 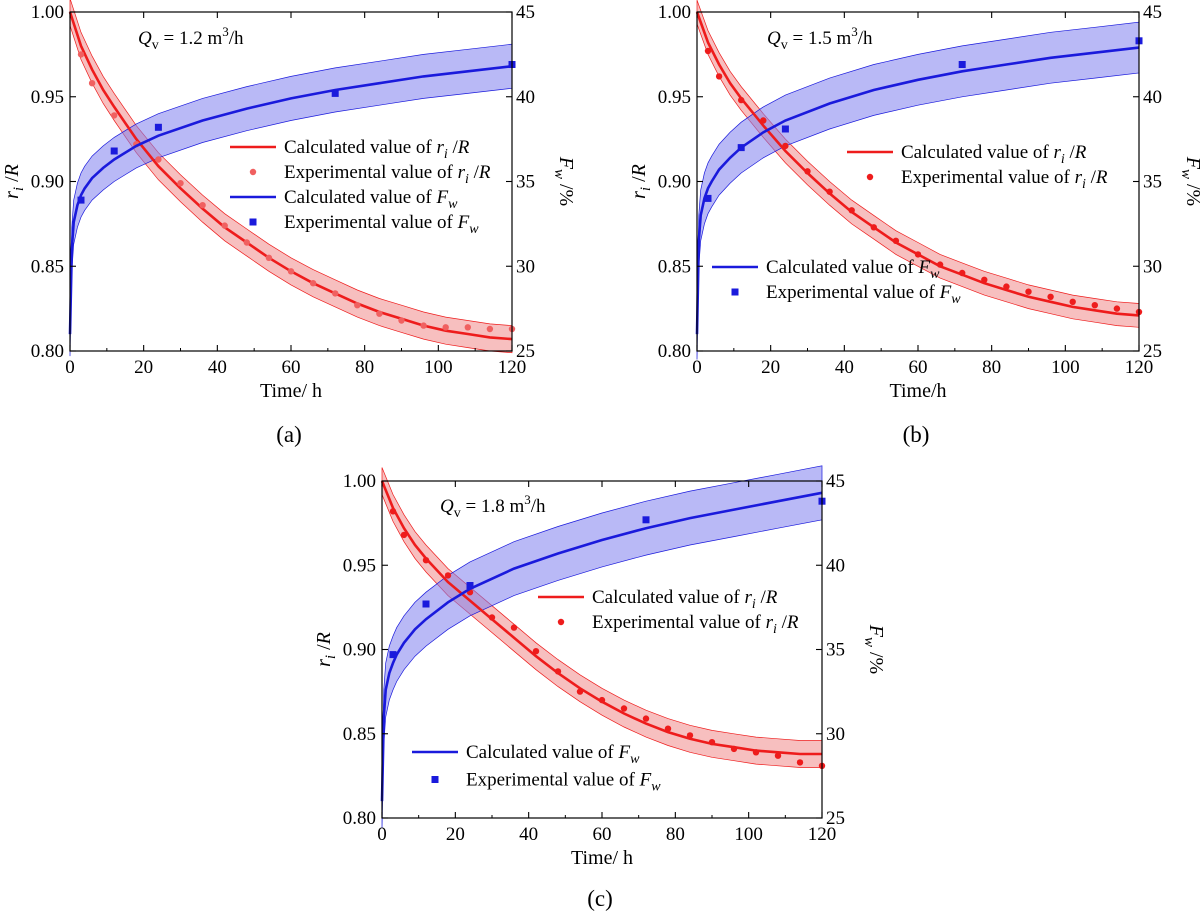 I want to click on x-axis-label: Time/h, so click(x=917, y=391).